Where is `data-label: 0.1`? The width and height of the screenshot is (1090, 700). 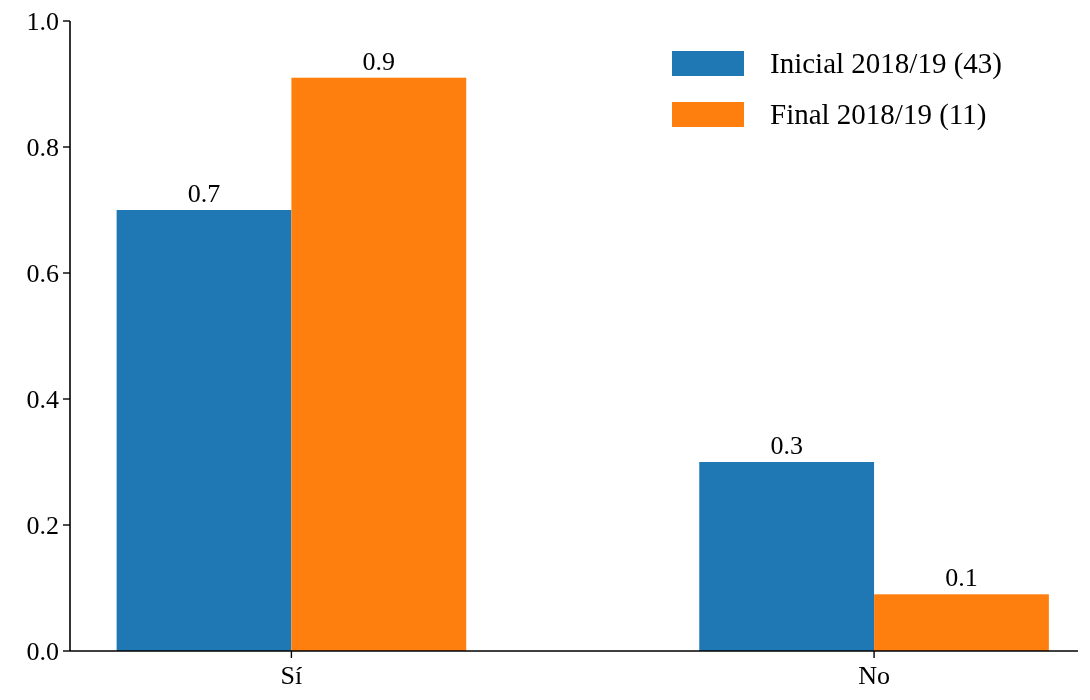 data-label: 0.1 is located at coordinates (961, 578).